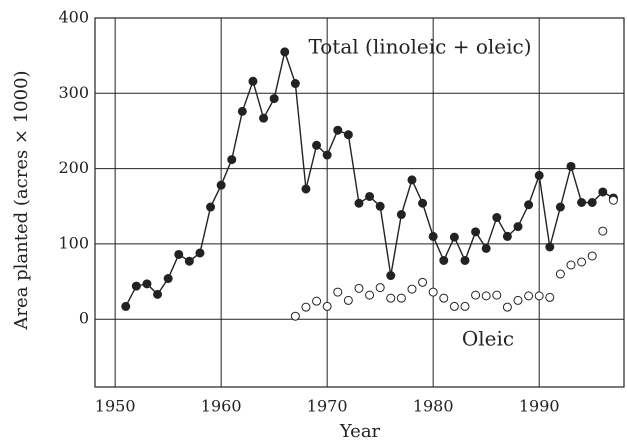 The height and width of the screenshot is (440, 627). Describe the element at coordinates (84, 318) in the screenshot. I see `y-tick-label: 0` at that location.